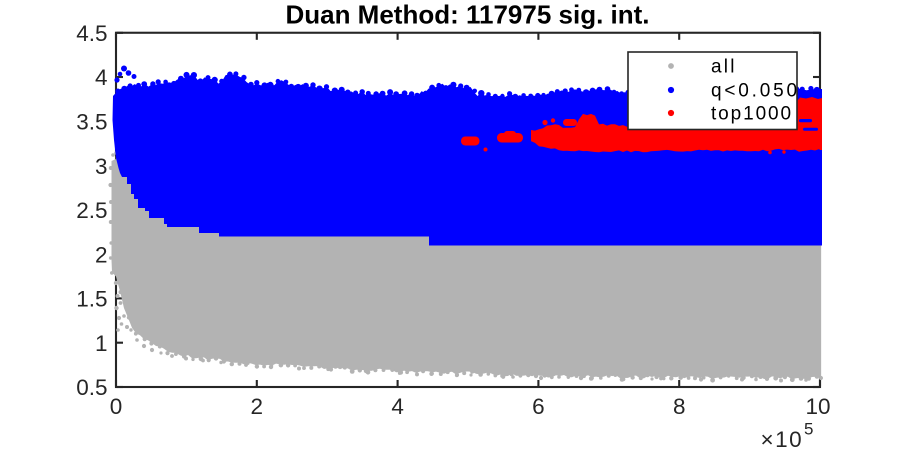  I want to click on svg-text: 2.5, so click(91, 210).